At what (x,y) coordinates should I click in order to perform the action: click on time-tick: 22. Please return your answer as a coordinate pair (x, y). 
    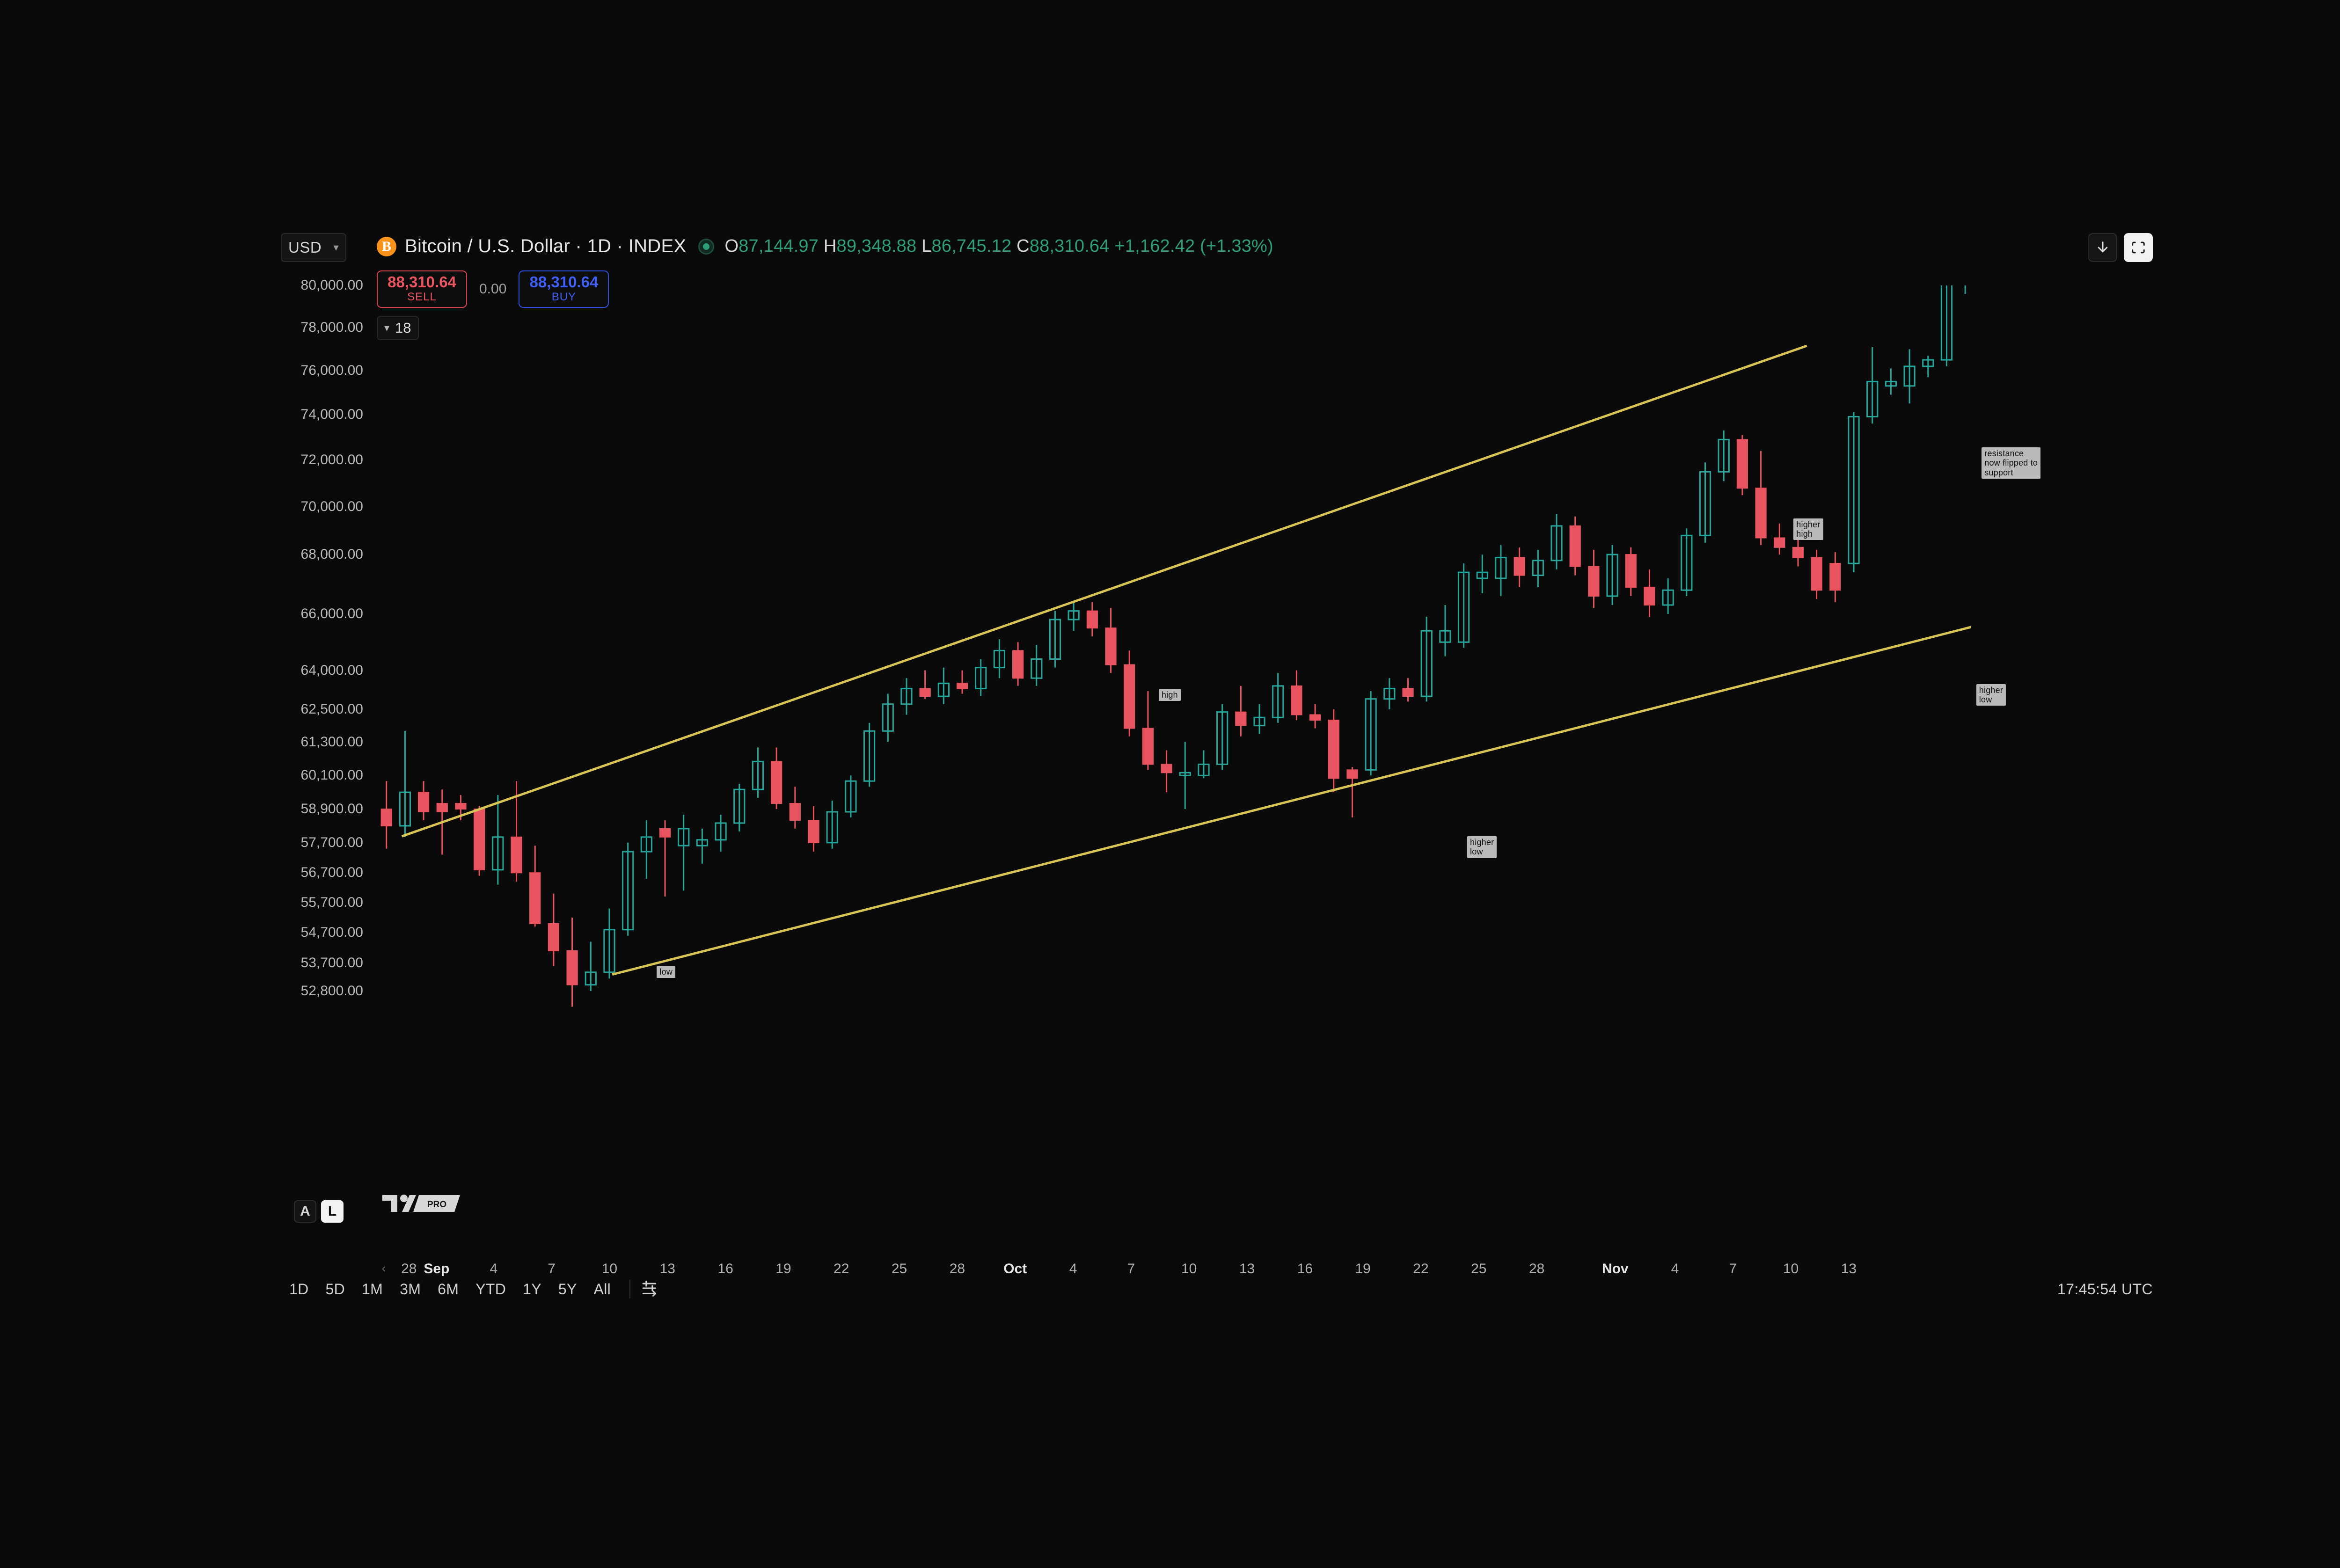
    Looking at the image, I should click on (1421, 1268).